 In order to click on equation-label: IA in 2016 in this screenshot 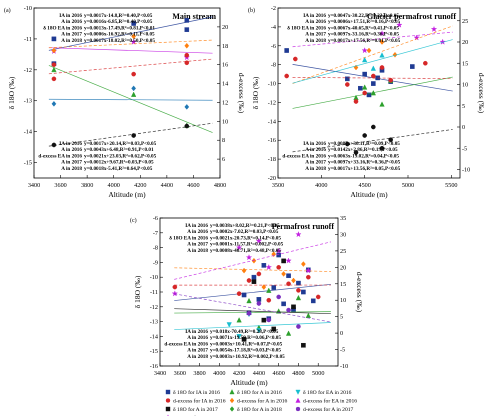, I will do `click(70, 16)`.